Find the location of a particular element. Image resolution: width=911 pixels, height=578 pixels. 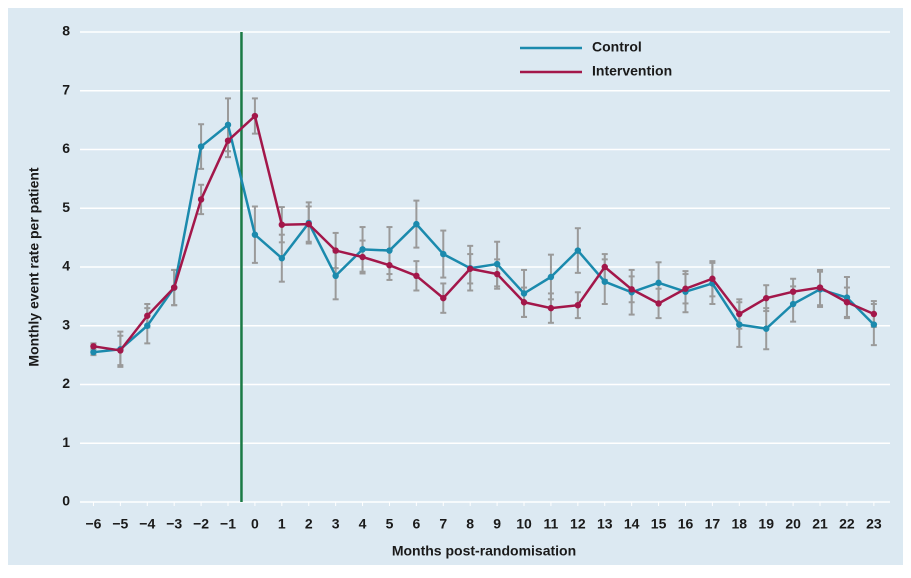

x-tick-label: 12 is located at coordinates (578, 524).